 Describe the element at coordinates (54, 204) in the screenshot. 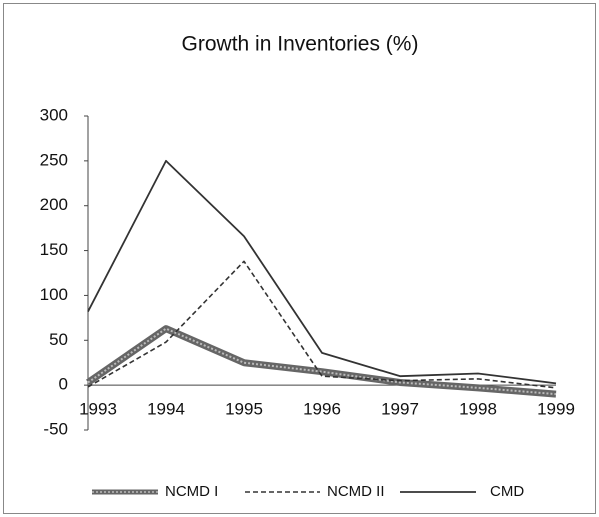

I see `y-tick-label: 200` at that location.